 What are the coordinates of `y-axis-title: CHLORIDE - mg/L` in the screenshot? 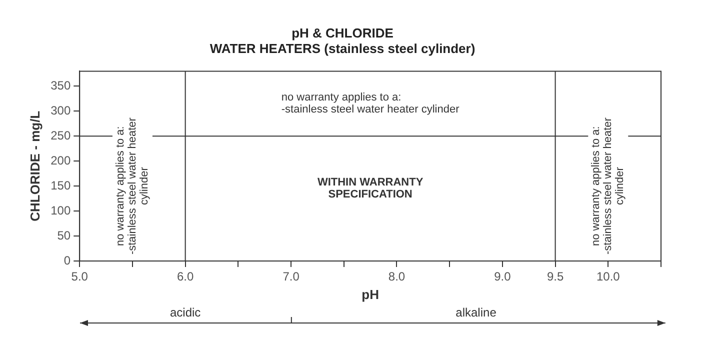 It's located at (34, 166).